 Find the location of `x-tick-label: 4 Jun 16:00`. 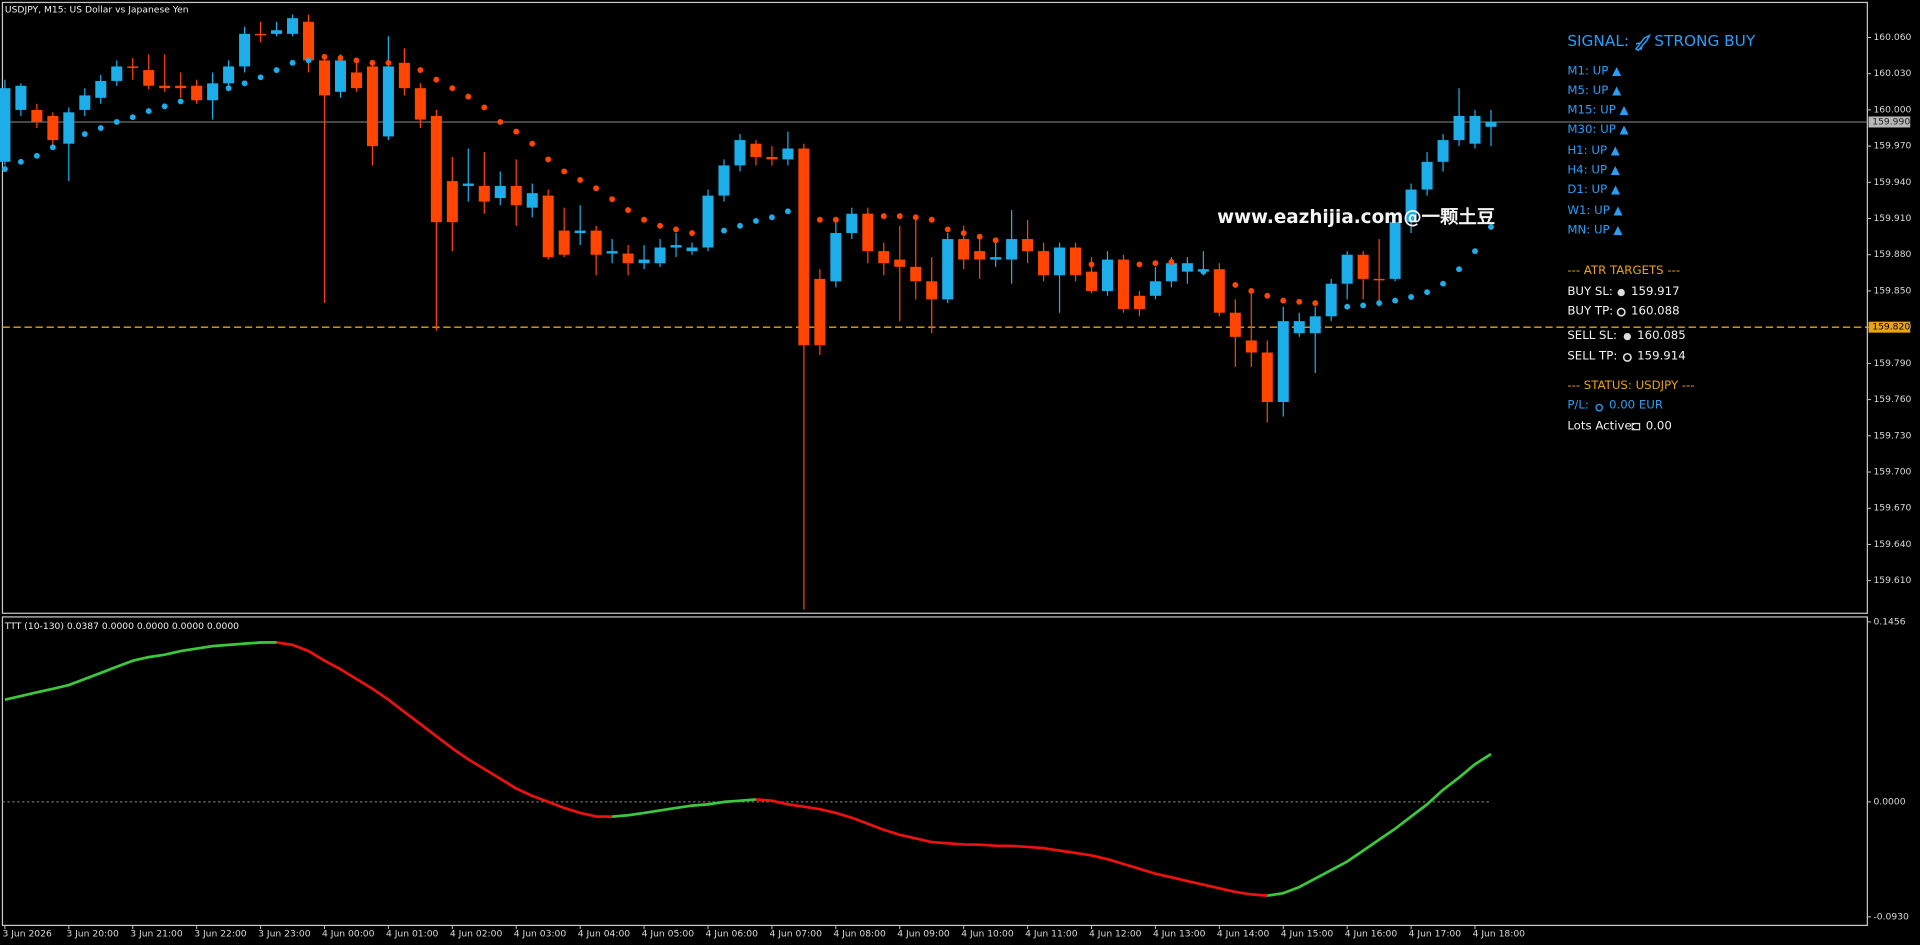

x-tick-label: 4 Jun 16:00 is located at coordinates (1371, 933).